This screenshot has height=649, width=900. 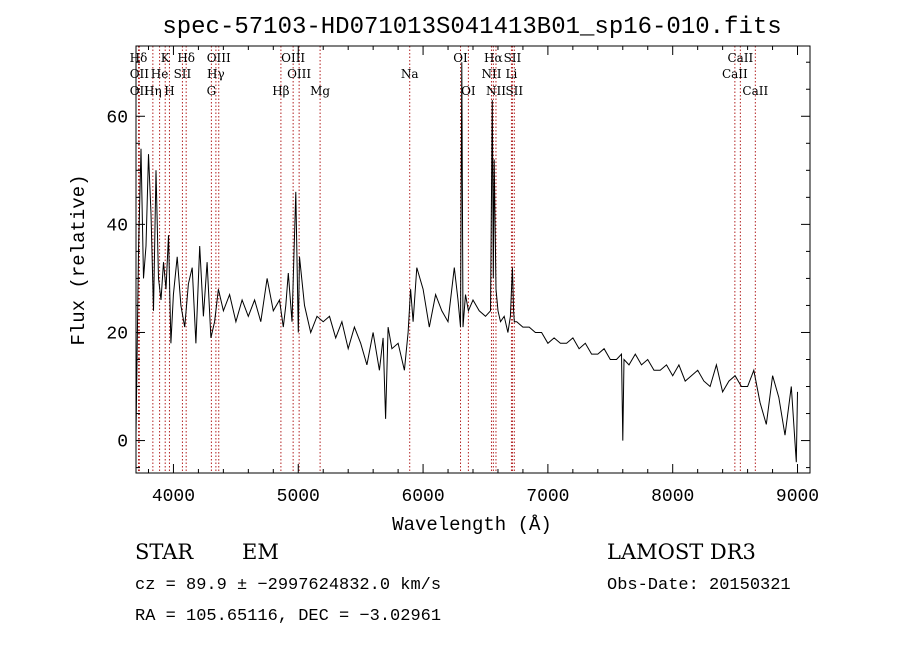 What do you see at coordinates (699, 585) in the screenshot?
I see `obs-date: Obs-Date: 20150321` at bounding box center [699, 585].